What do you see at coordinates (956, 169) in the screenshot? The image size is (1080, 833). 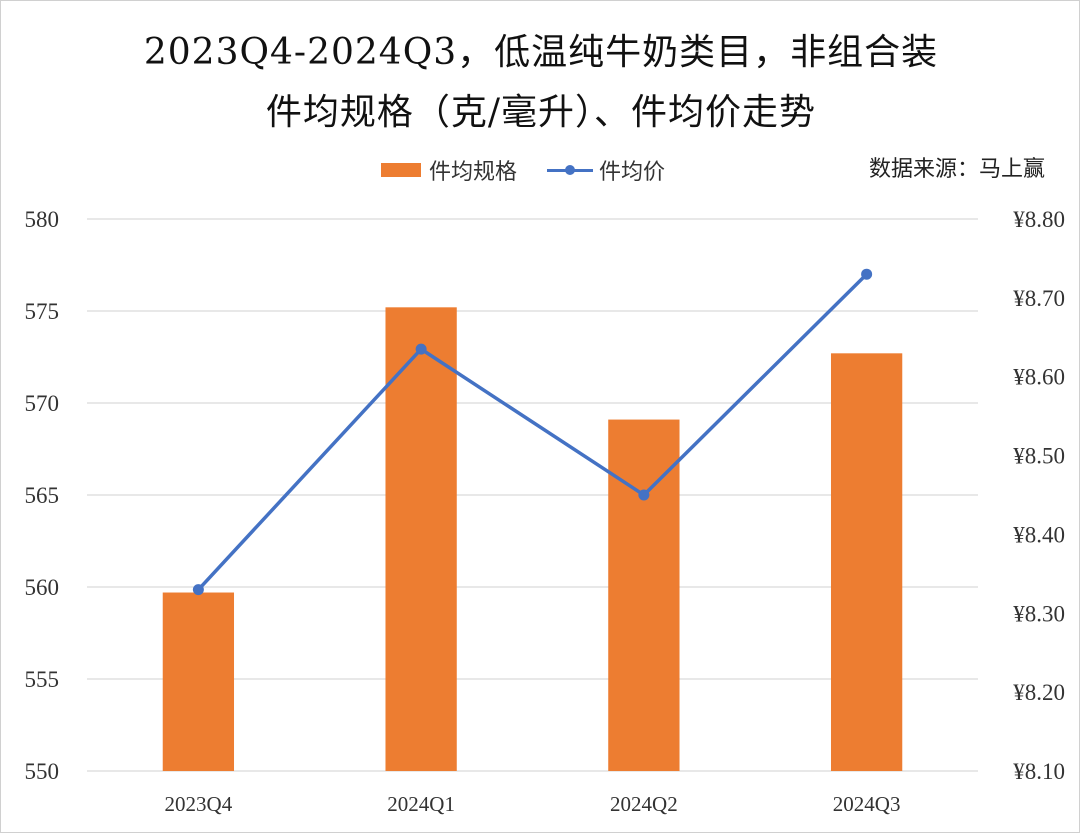 I see `data-source-note: 数据来源：马上赢` at bounding box center [956, 169].